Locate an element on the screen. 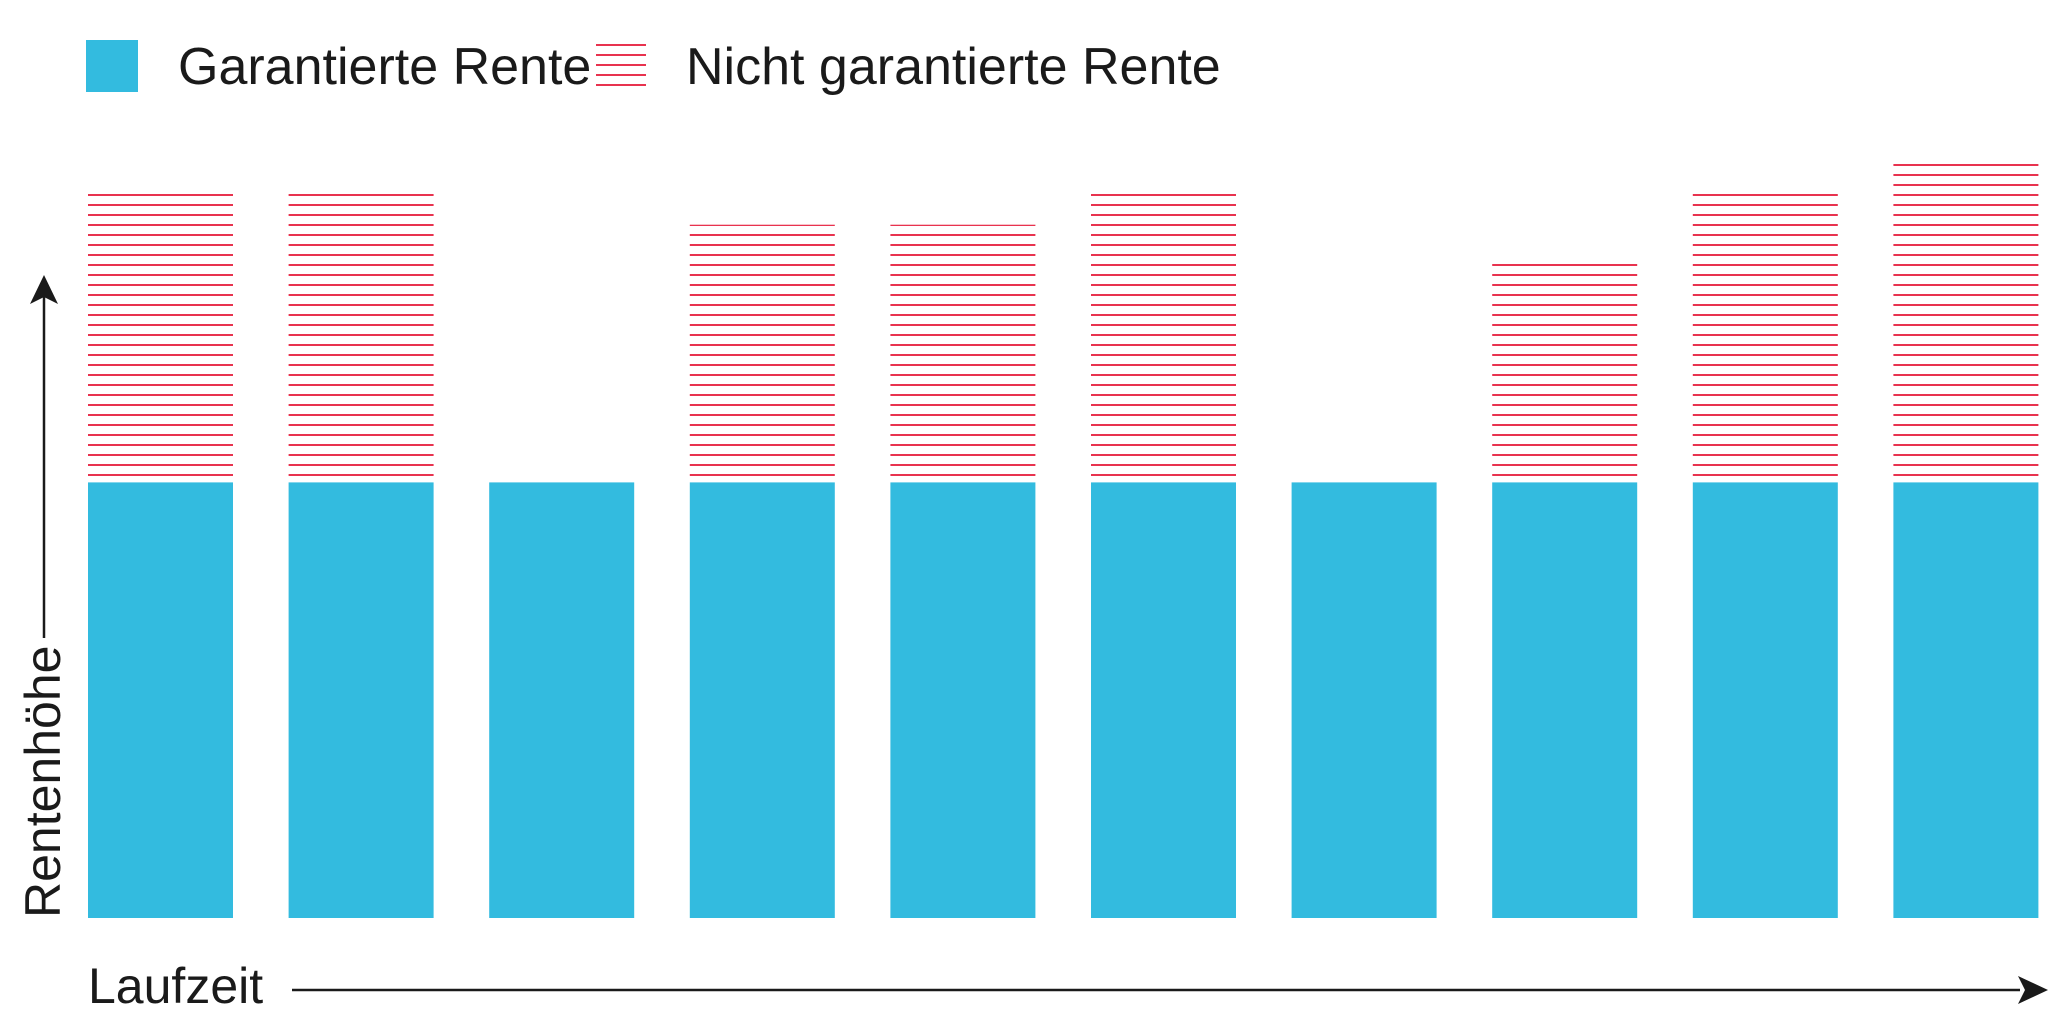  y-axis-label: Rentenhöhe is located at coordinates (43, 782).